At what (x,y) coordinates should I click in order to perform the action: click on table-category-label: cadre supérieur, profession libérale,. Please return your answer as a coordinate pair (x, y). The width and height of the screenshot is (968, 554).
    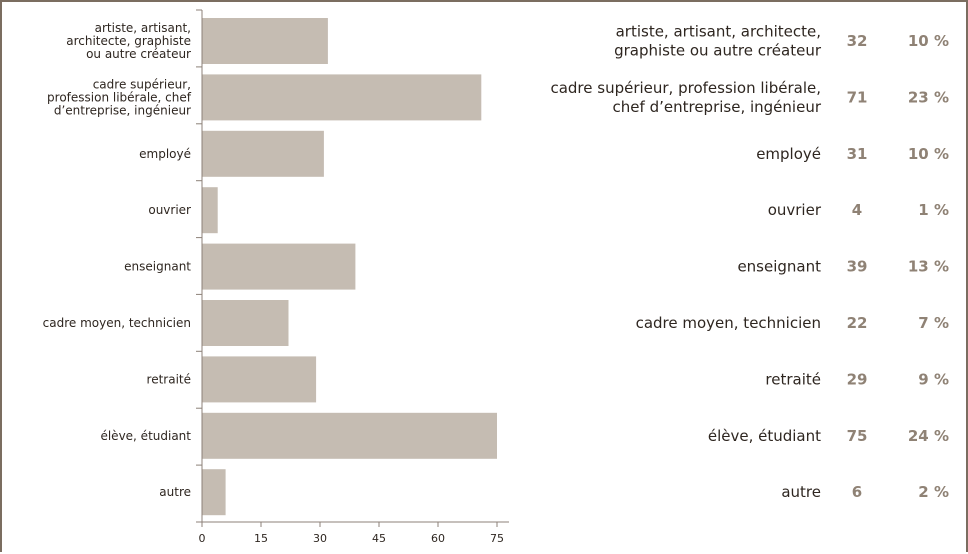
    Looking at the image, I should click on (685, 88).